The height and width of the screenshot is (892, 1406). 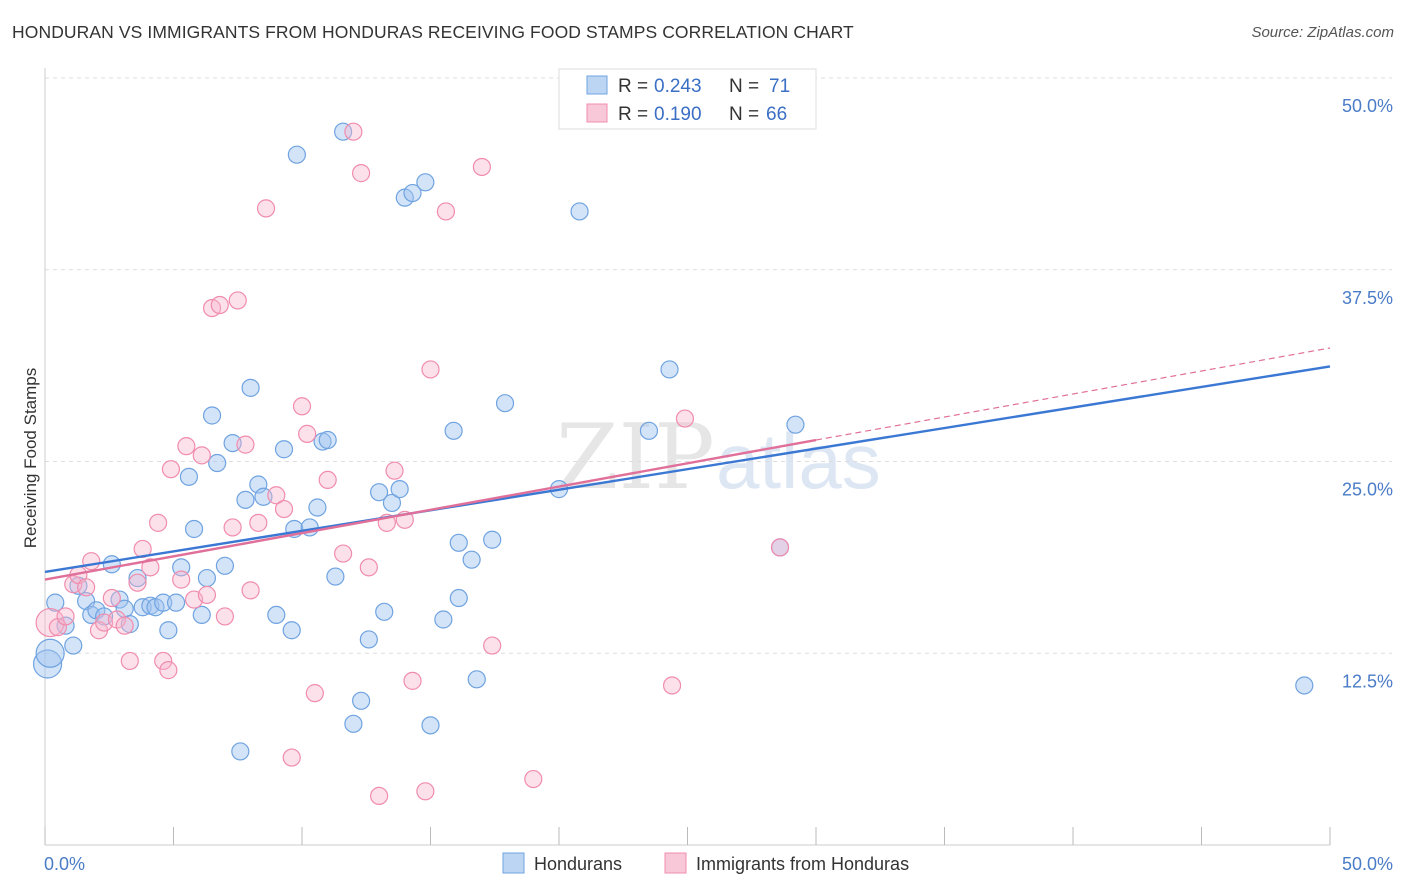 I want to click on legend-swatch-pink, so click(x=597, y=113).